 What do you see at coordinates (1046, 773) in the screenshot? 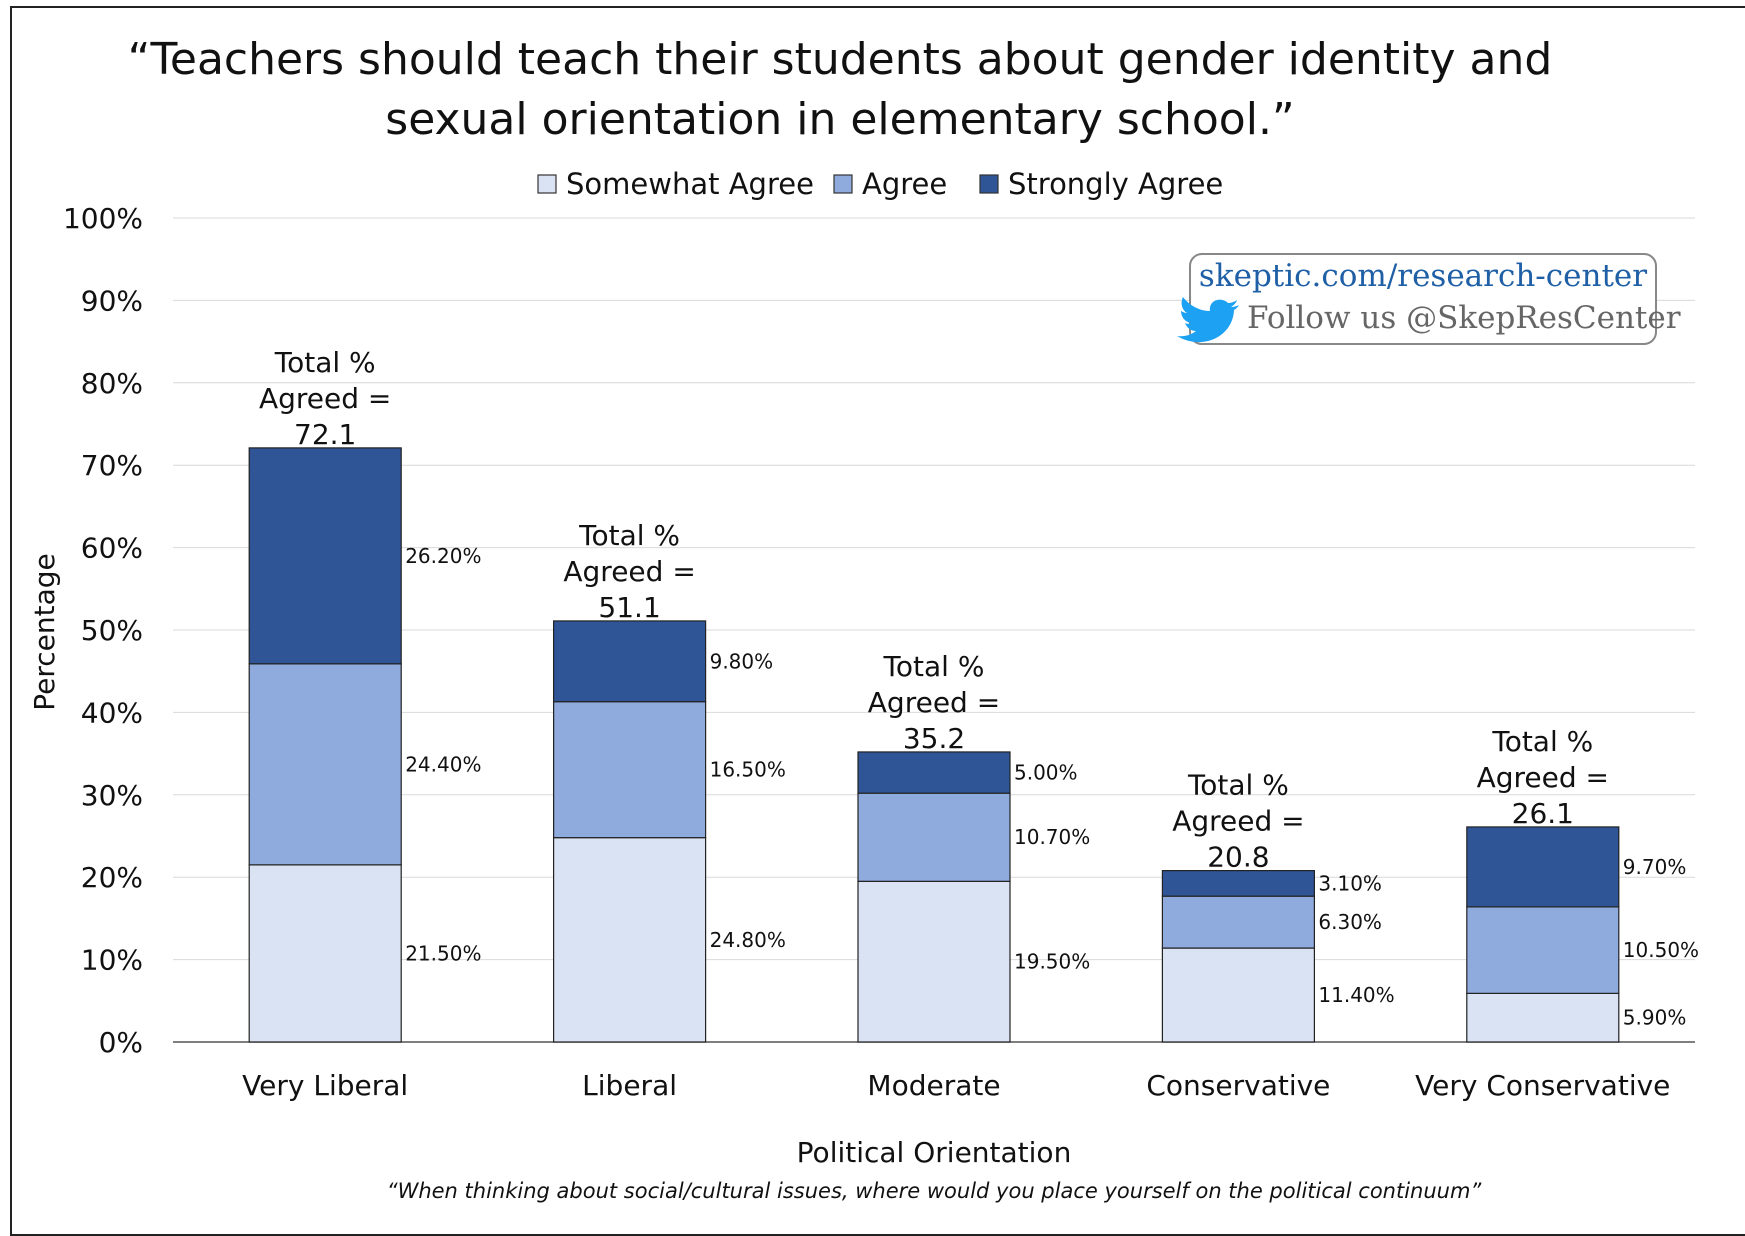
I see `data-label: 5.00%` at bounding box center [1046, 773].